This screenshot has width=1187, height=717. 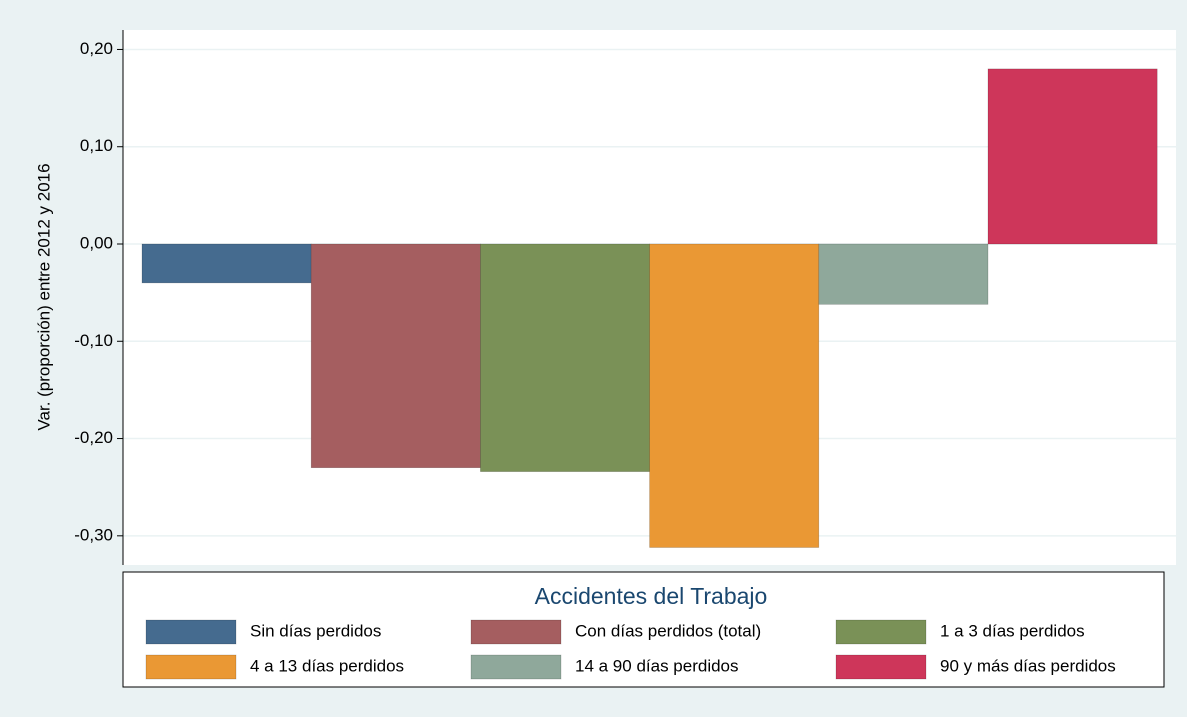 I want to click on legend-box, so click(x=643, y=629).